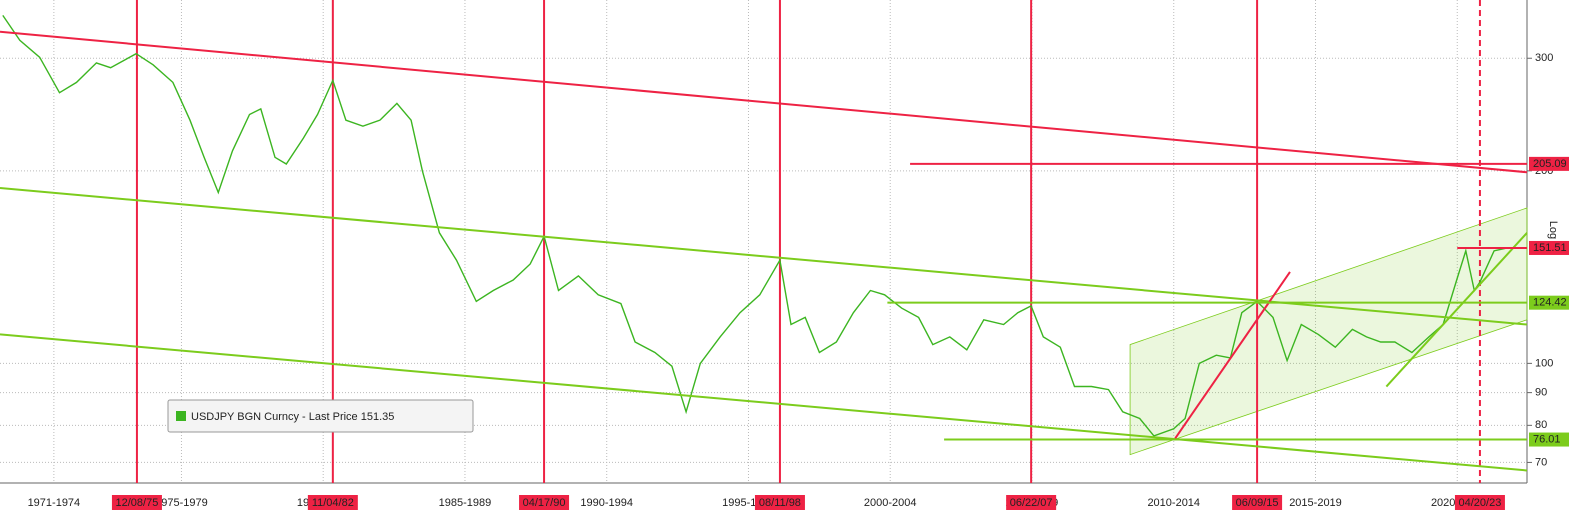 This screenshot has width=1588, height=515. I want to click on event-label: 06/22/07, so click(1031, 503).